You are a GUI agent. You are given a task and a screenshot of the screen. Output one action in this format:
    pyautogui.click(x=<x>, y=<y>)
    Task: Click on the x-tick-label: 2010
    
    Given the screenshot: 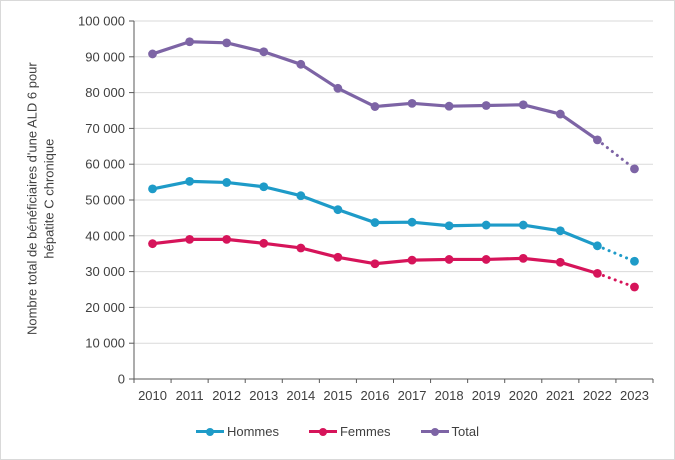 What is the action you would take?
    pyautogui.click(x=152, y=395)
    